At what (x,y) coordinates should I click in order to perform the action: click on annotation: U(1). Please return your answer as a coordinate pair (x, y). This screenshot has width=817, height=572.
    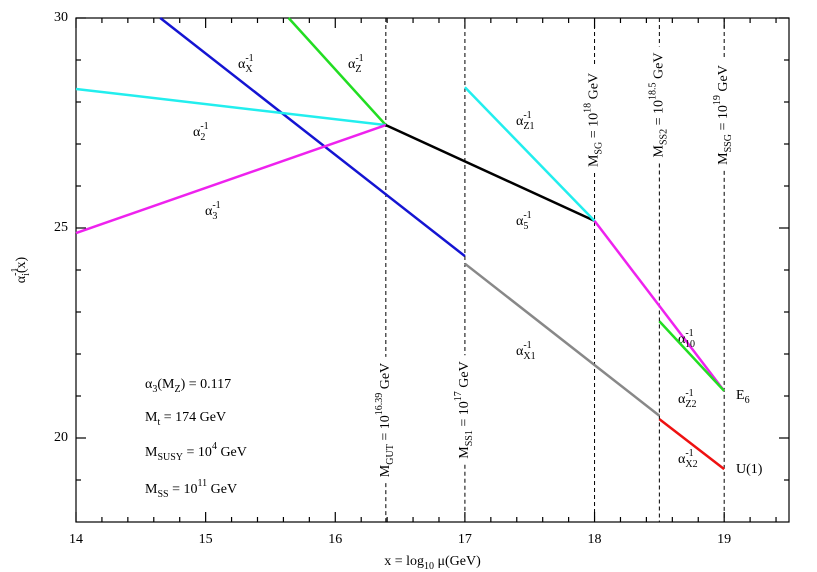
    Looking at the image, I should click on (749, 469).